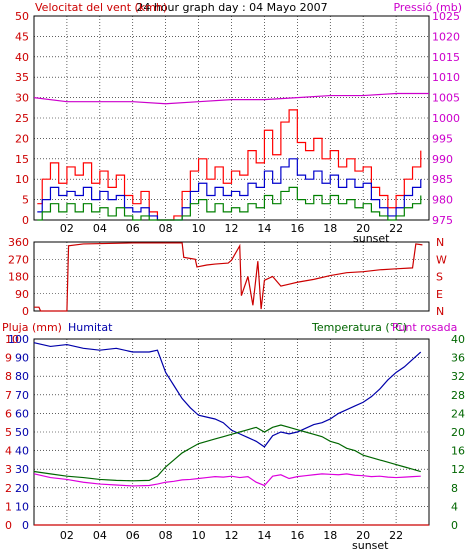 The height and width of the screenshot is (556, 465). I want to click on x-tick-label: 10, so click(199, 535).